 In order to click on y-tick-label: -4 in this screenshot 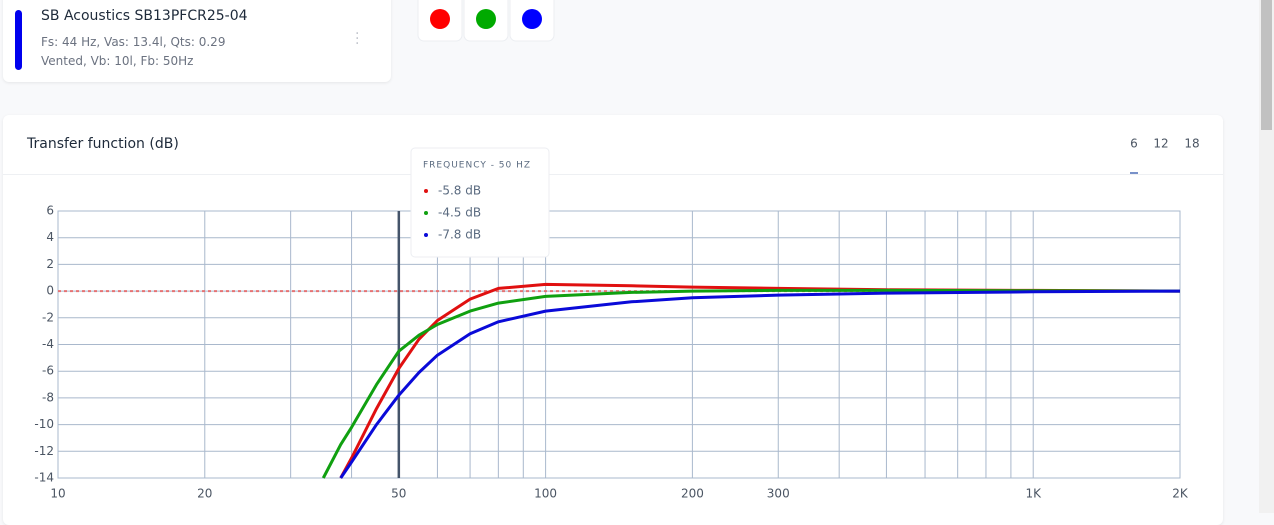, I will do `click(48, 344)`.